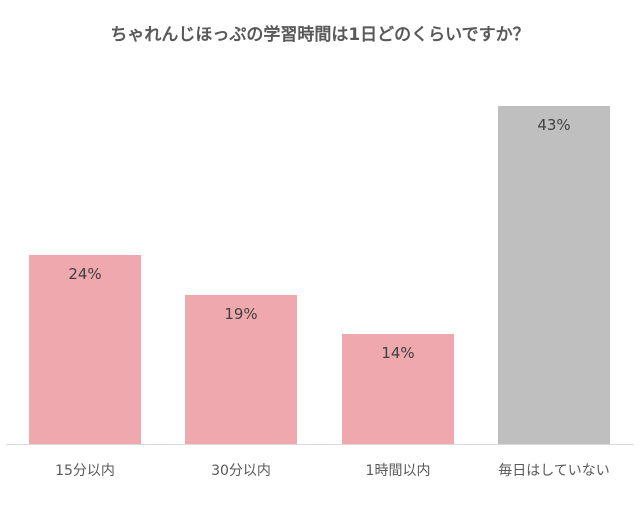  Describe the element at coordinates (85, 349) in the screenshot. I see `bar: 24%` at that location.